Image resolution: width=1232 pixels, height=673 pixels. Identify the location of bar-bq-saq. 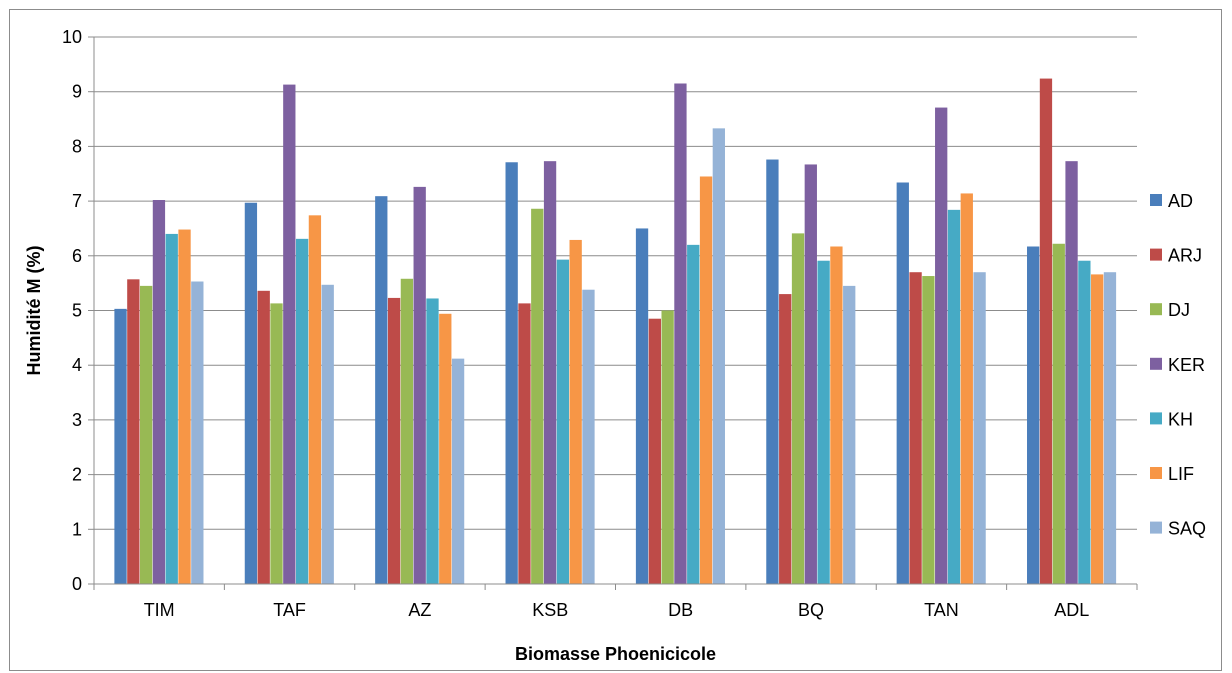
(849, 434).